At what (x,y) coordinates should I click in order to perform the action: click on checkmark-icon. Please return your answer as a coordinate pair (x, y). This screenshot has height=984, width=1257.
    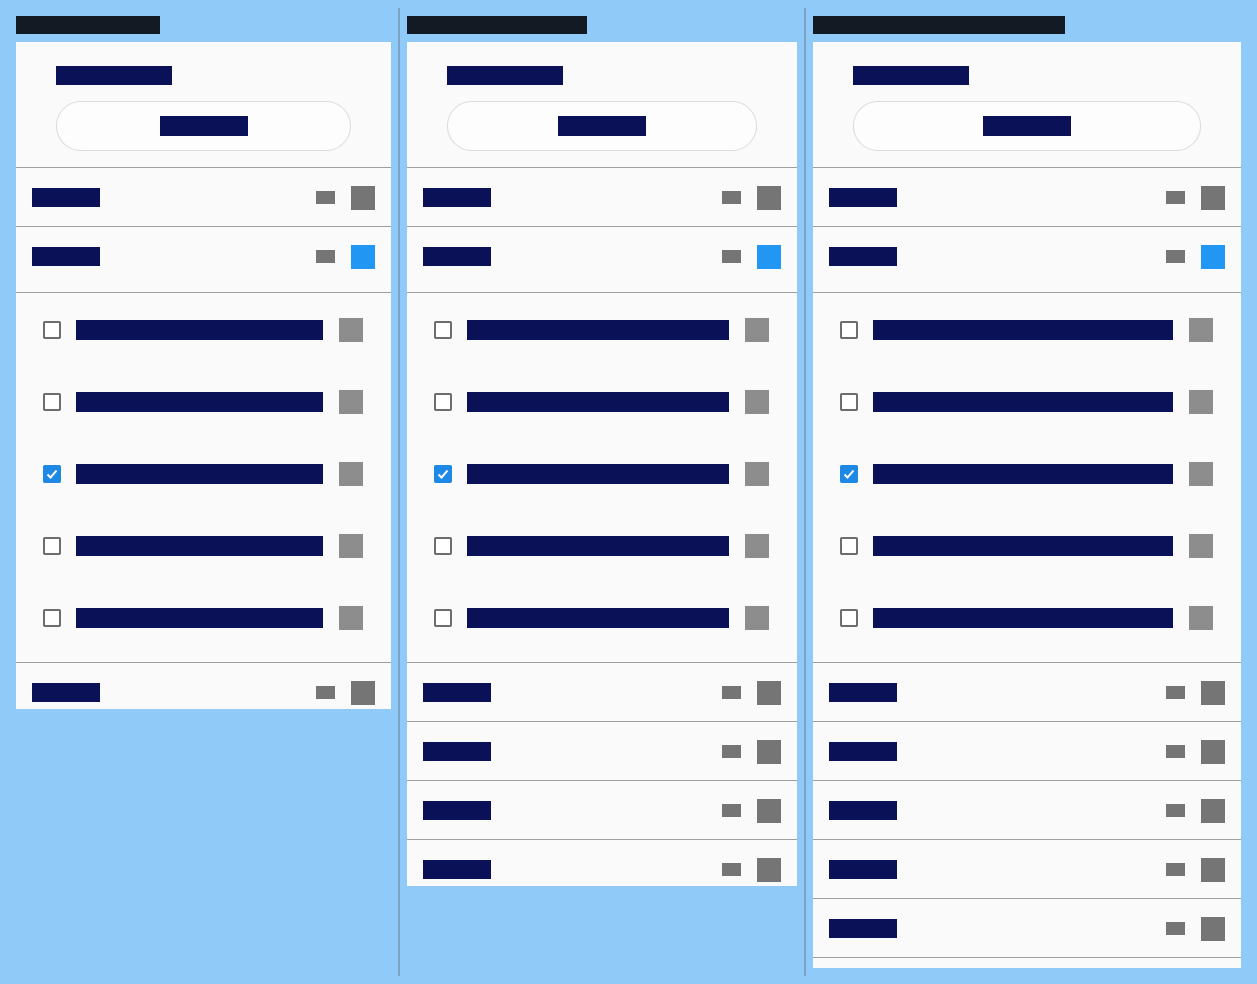
    Looking at the image, I should click on (52, 474).